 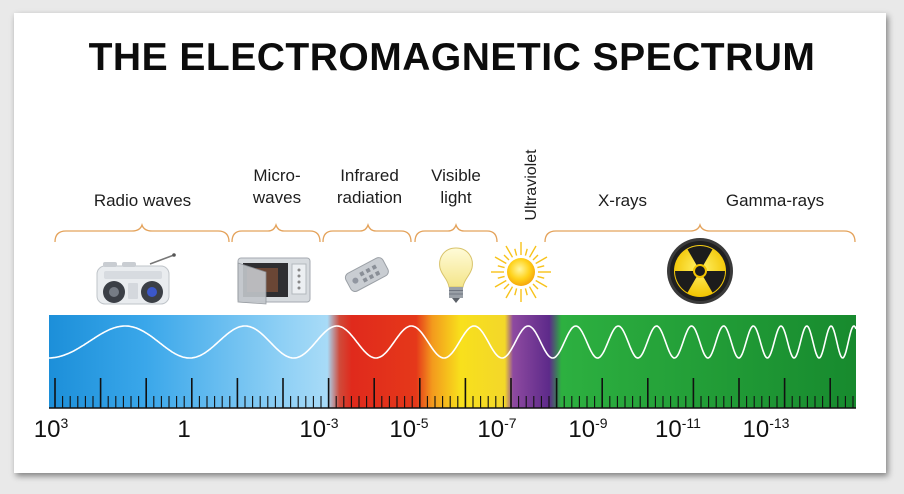 What do you see at coordinates (456, 197) in the screenshot?
I see `band-label-line: light` at bounding box center [456, 197].